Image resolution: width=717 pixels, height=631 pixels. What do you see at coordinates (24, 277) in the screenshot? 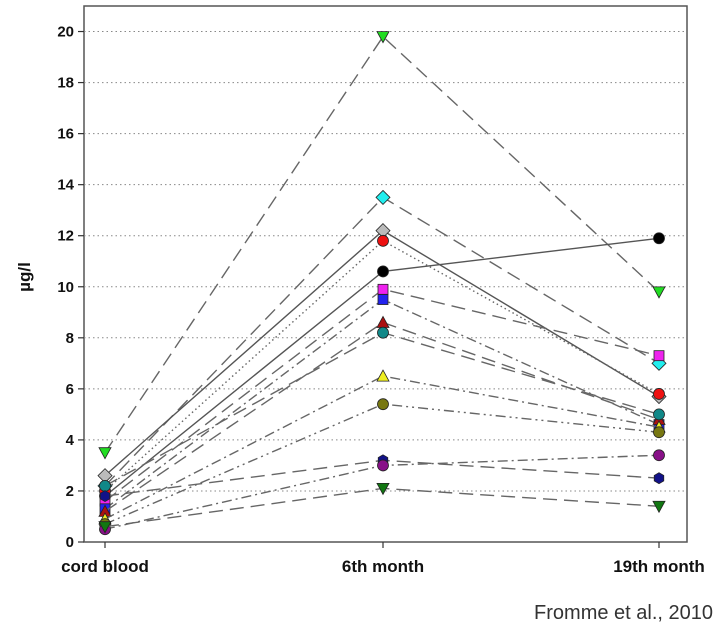
I see `y-axis-label: µg/l` at bounding box center [24, 277].